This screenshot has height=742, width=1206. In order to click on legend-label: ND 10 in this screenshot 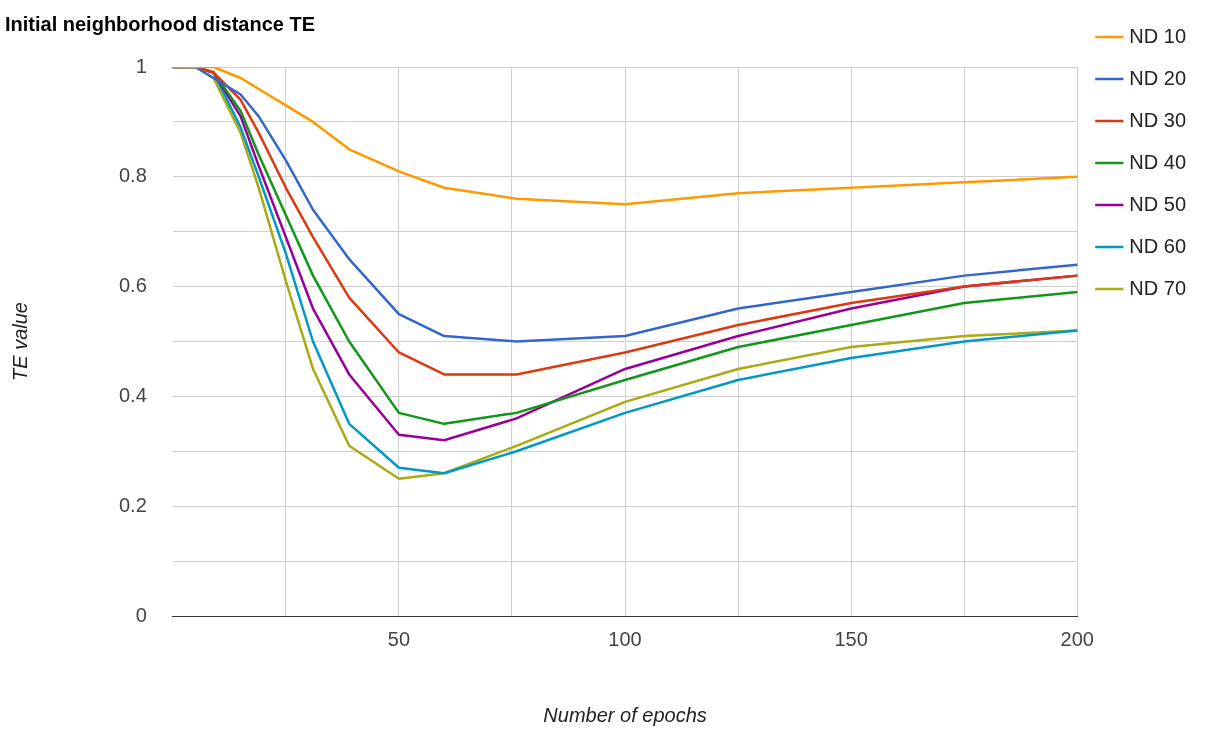, I will do `click(1158, 35)`.